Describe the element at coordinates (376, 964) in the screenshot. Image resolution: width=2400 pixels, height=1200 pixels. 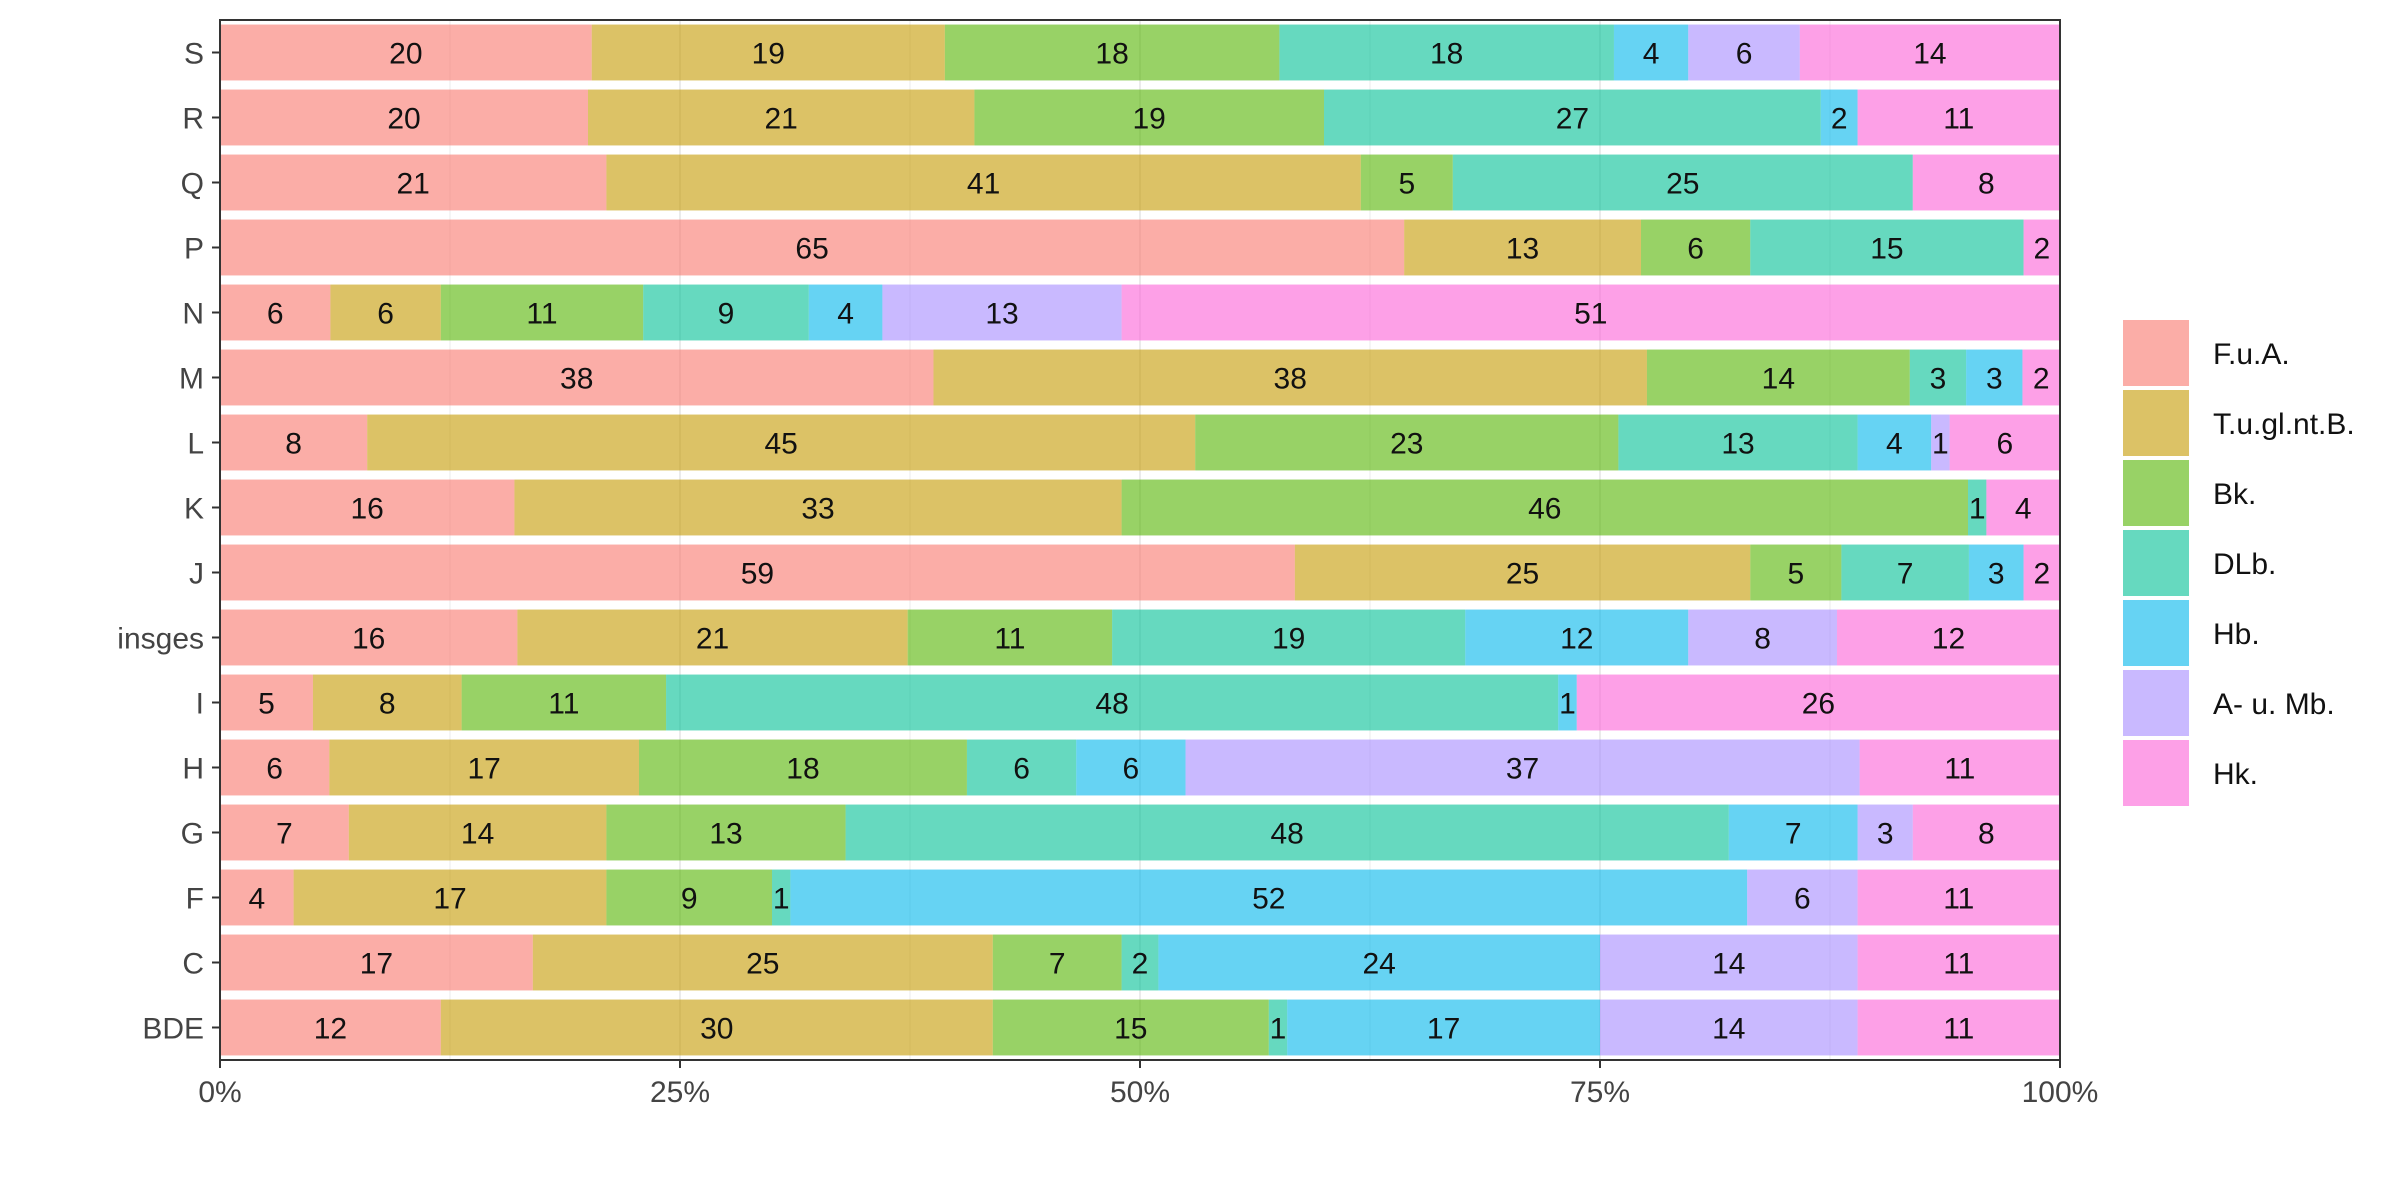
I see `bar-value-label: 17` at that location.